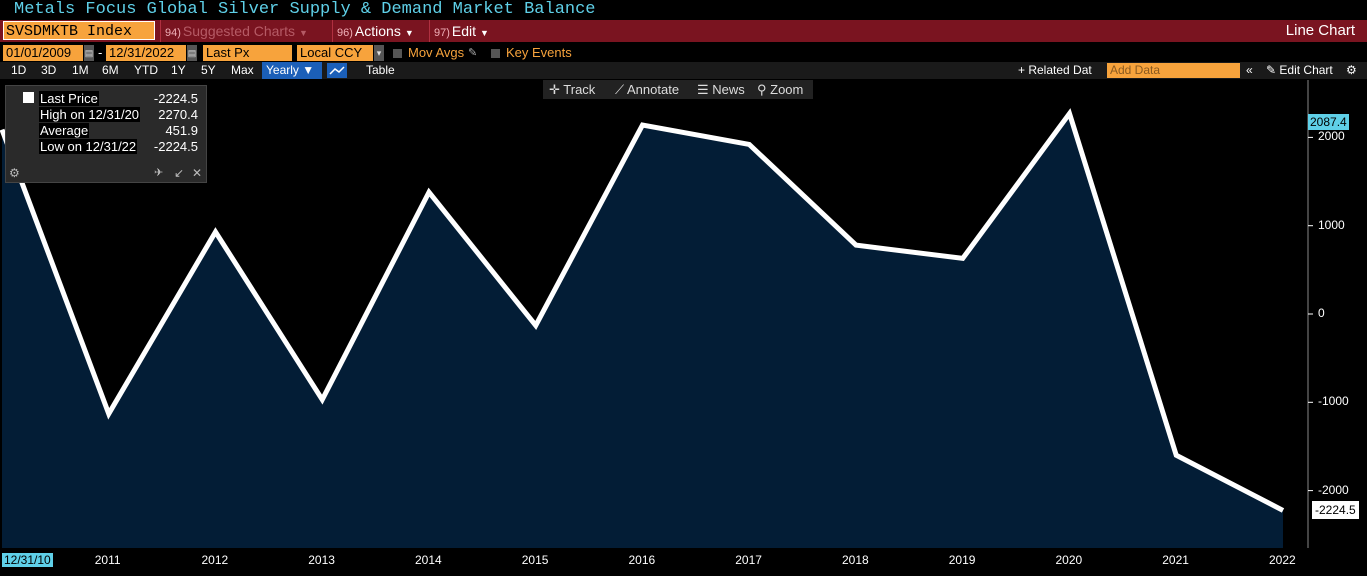 The height and width of the screenshot is (576, 1367). I want to click on close-icon: ✕, so click(197, 173).